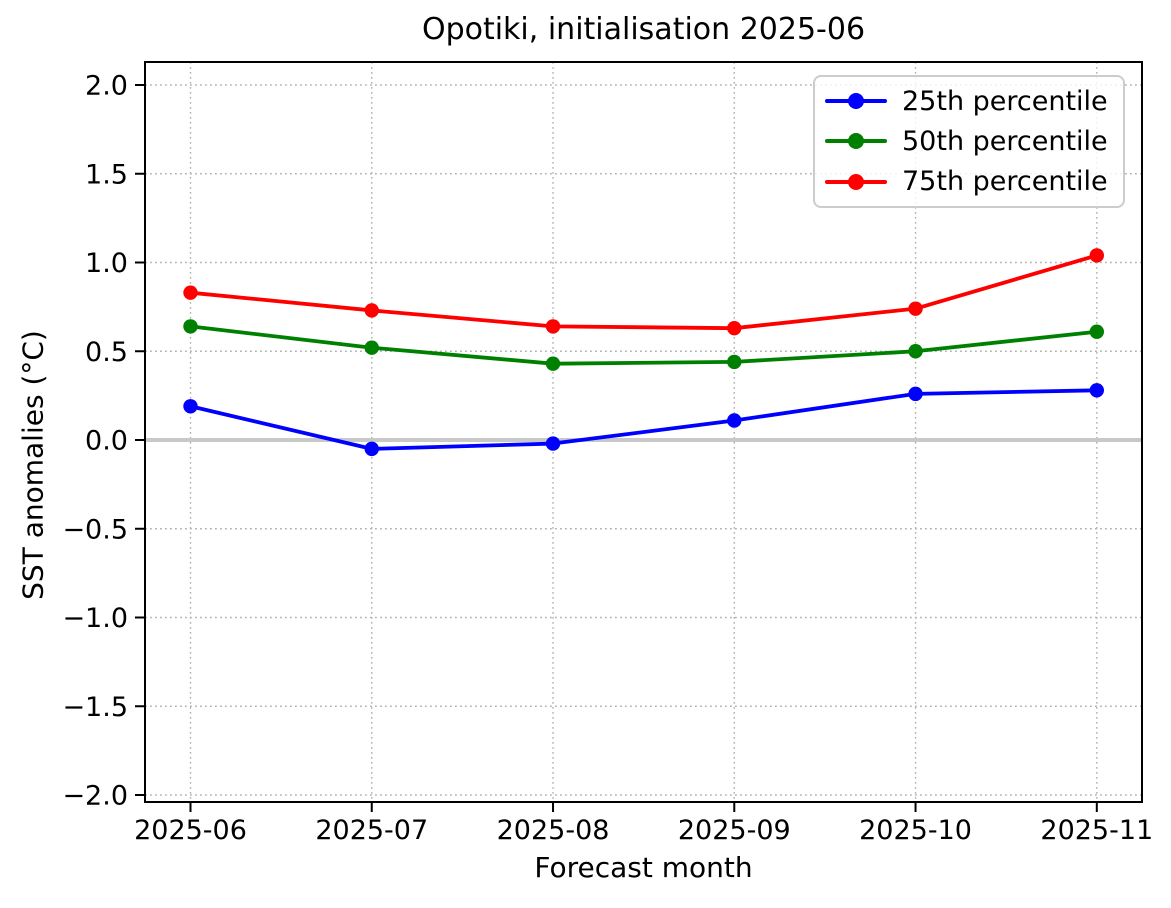  What do you see at coordinates (915, 830) in the screenshot?
I see `x-tick-label: 2025-10` at bounding box center [915, 830].